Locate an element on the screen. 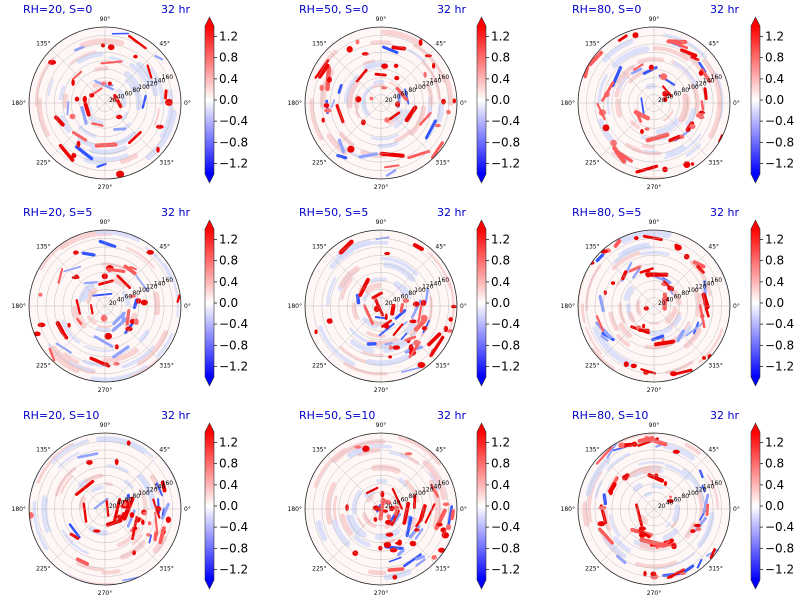 This screenshot has height=612, width=799. colorbar-tick-label: 0.8 is located at coordinates (500, 261).